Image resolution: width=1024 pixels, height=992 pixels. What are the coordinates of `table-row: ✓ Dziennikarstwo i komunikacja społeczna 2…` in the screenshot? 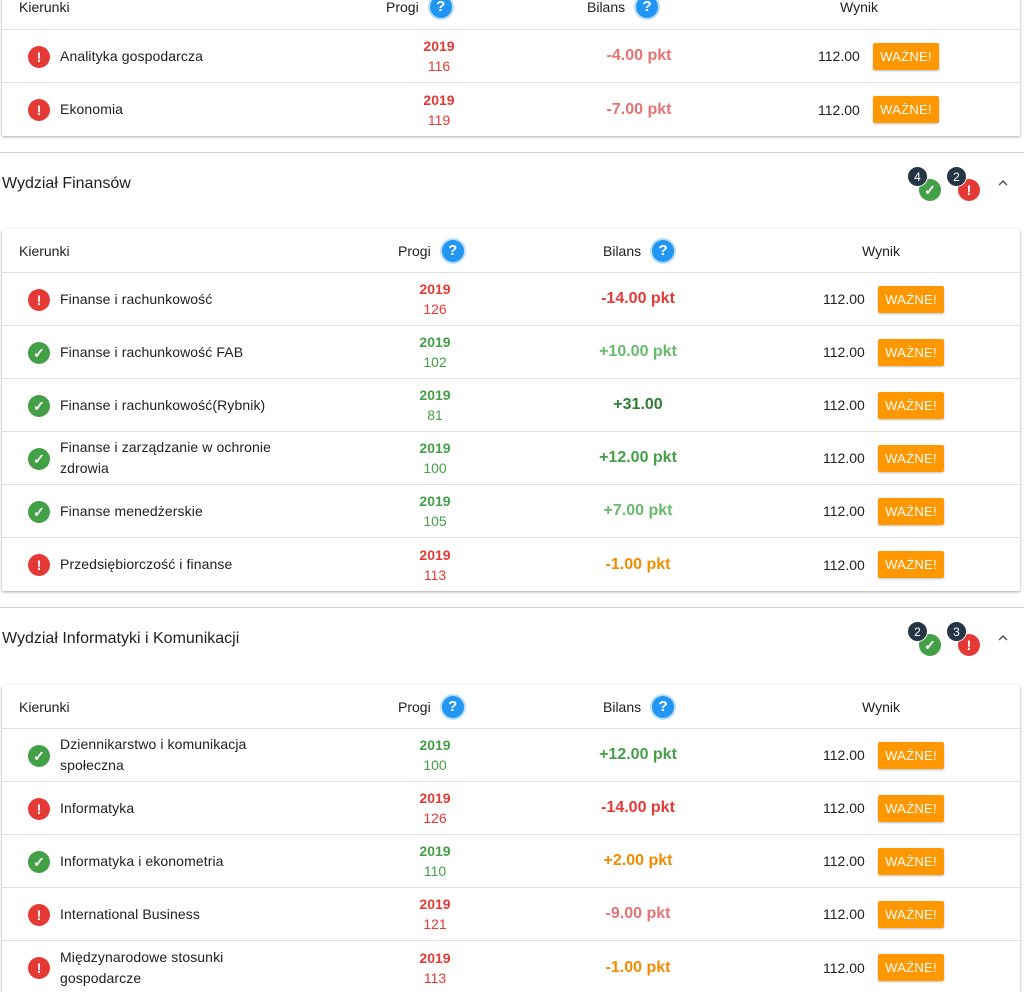 It's located at (511, 755).